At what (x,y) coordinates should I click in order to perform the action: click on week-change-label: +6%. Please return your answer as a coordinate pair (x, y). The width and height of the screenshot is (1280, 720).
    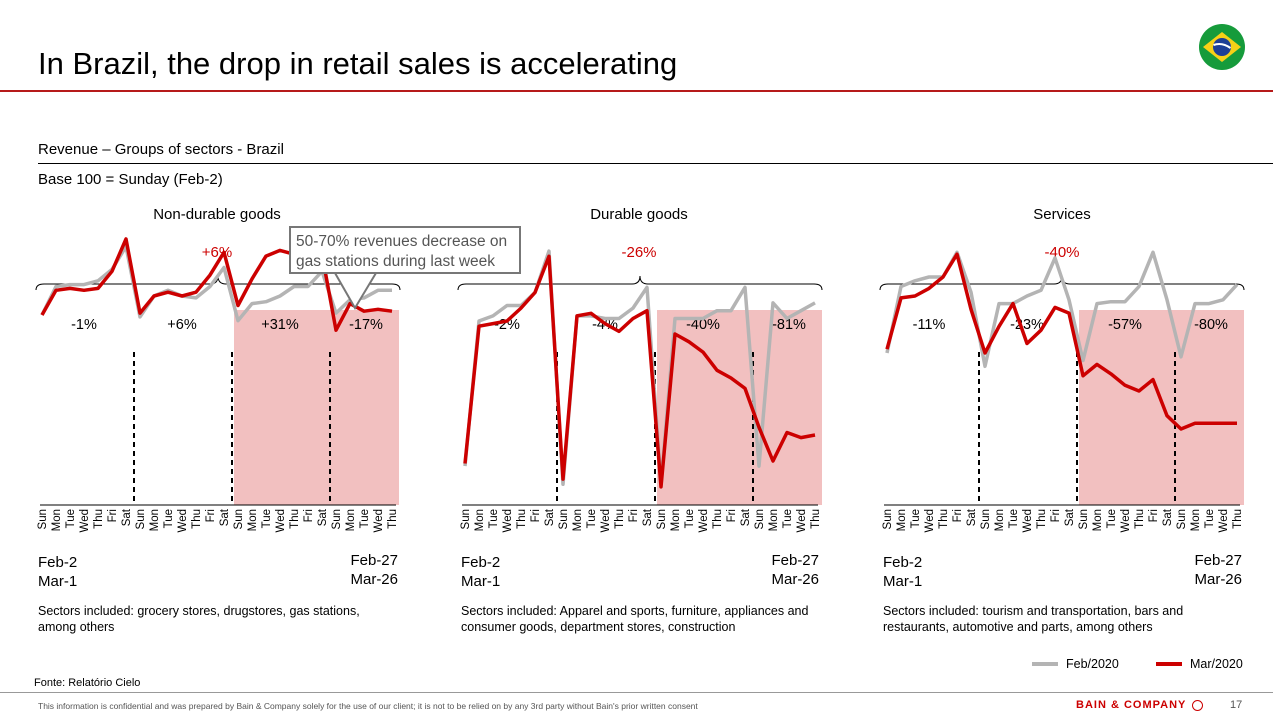
    Looking at the image, I should click on (182, 325).